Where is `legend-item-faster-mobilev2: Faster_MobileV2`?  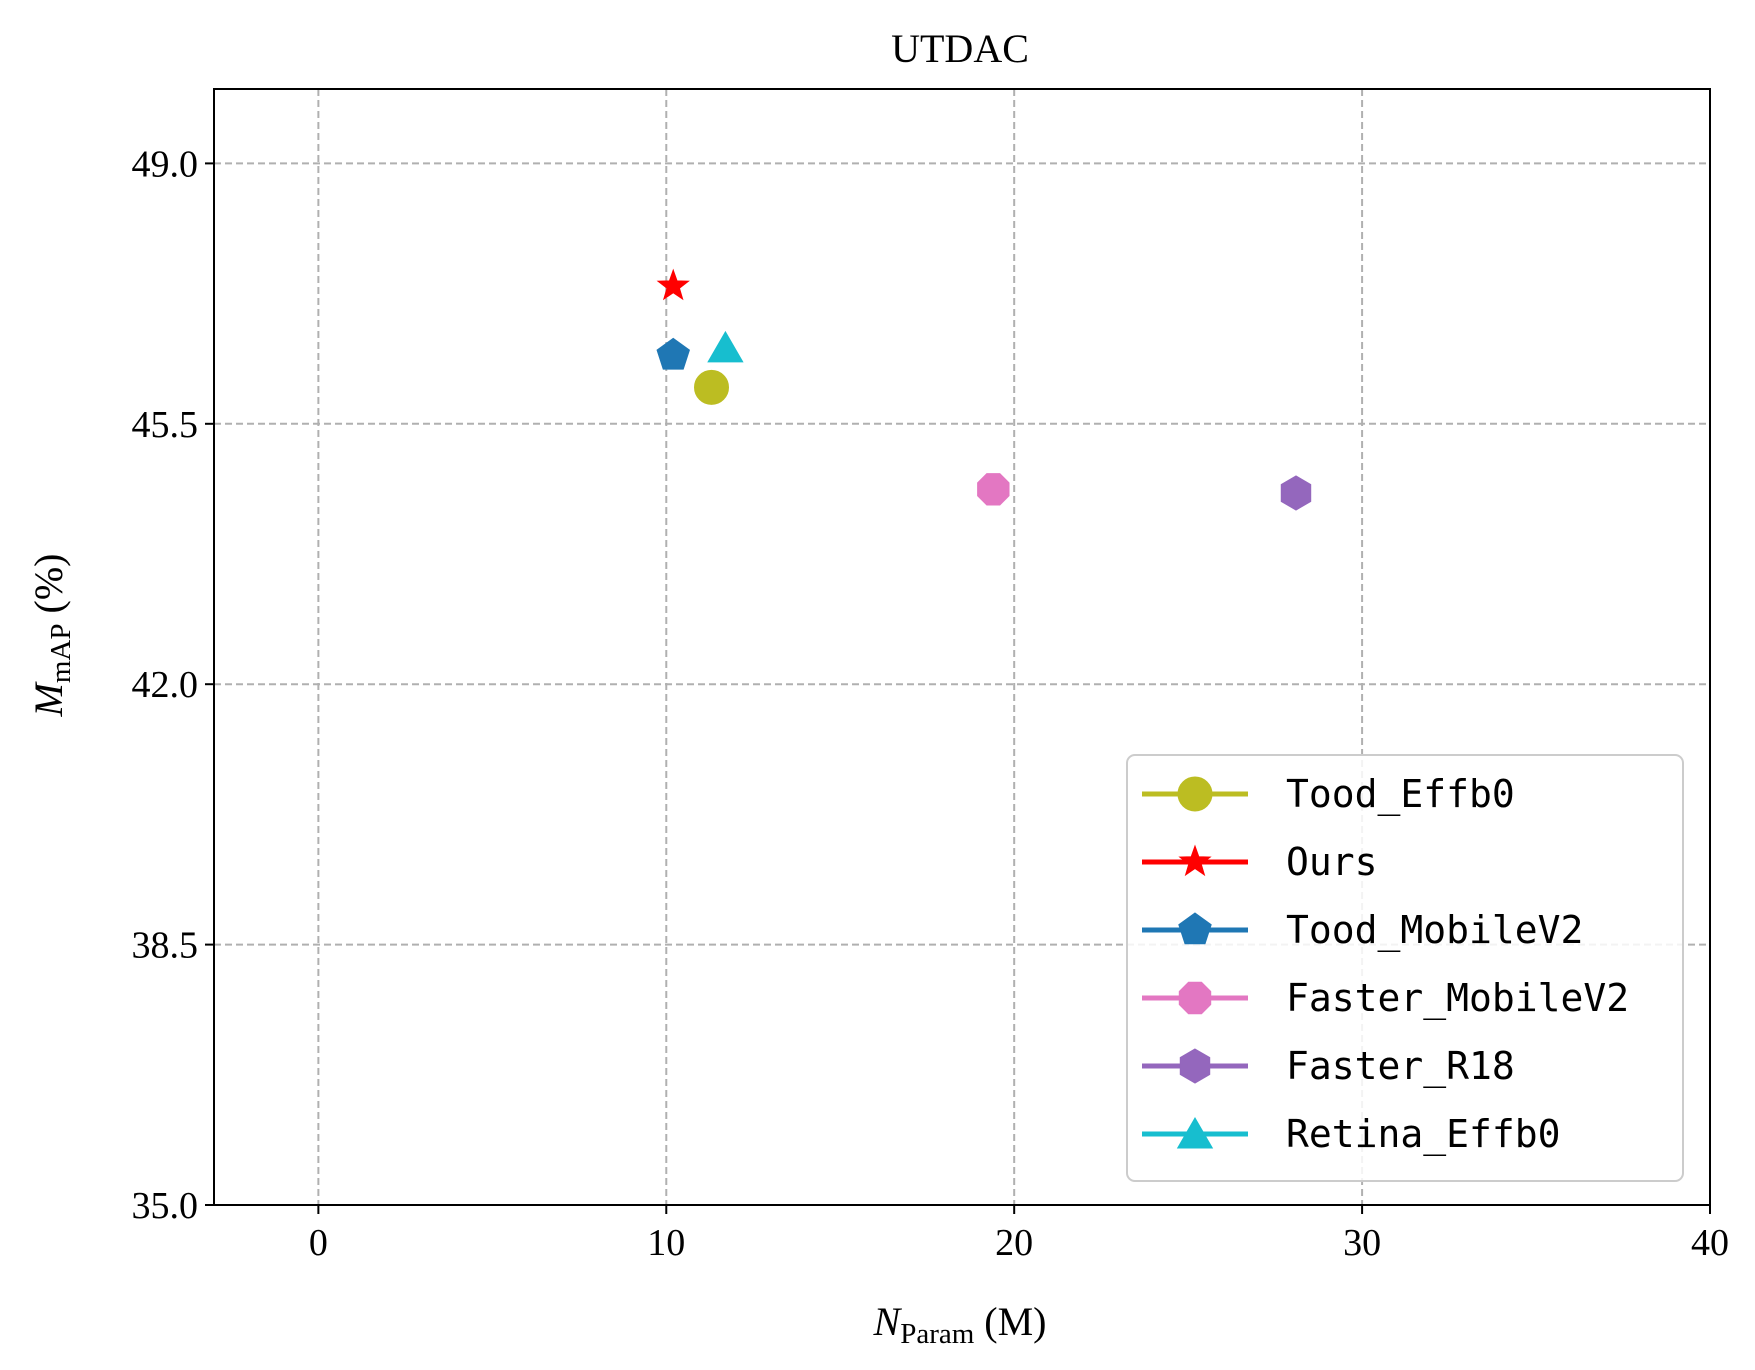
legend-item-faster-mobilev2: Faster_MobileV2 is located at coordinates (1385, 998).